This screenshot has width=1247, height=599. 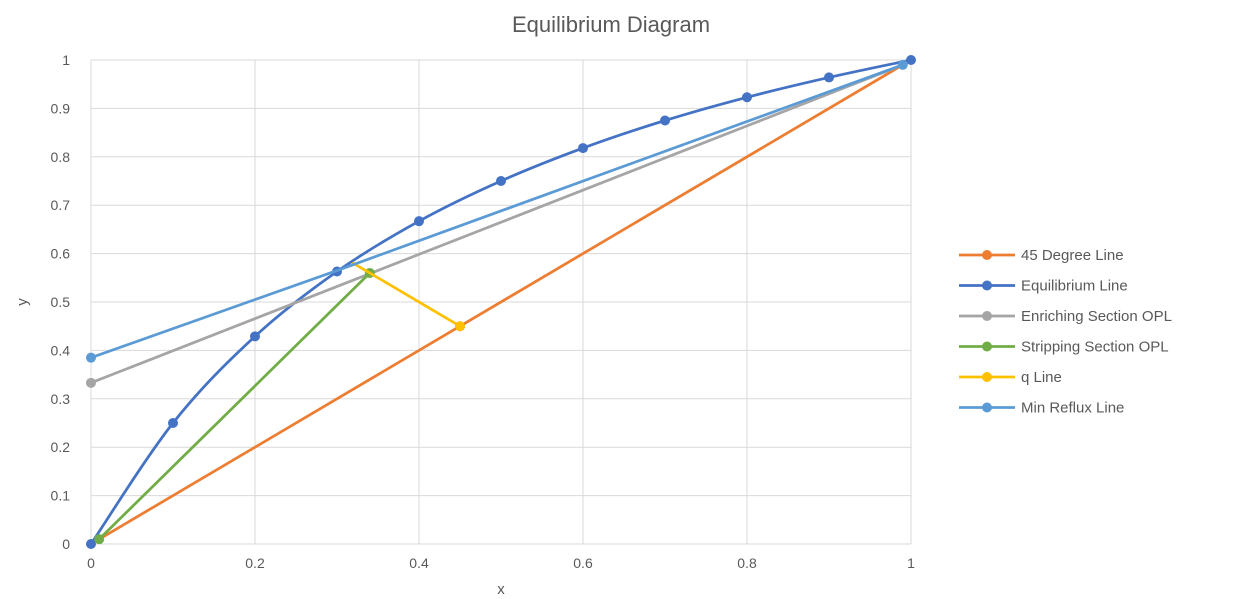 What do you see at coordinates (1041, 377) in the screenshot?
I see `legend-label: q Line` at bounding box center [1041, 377].